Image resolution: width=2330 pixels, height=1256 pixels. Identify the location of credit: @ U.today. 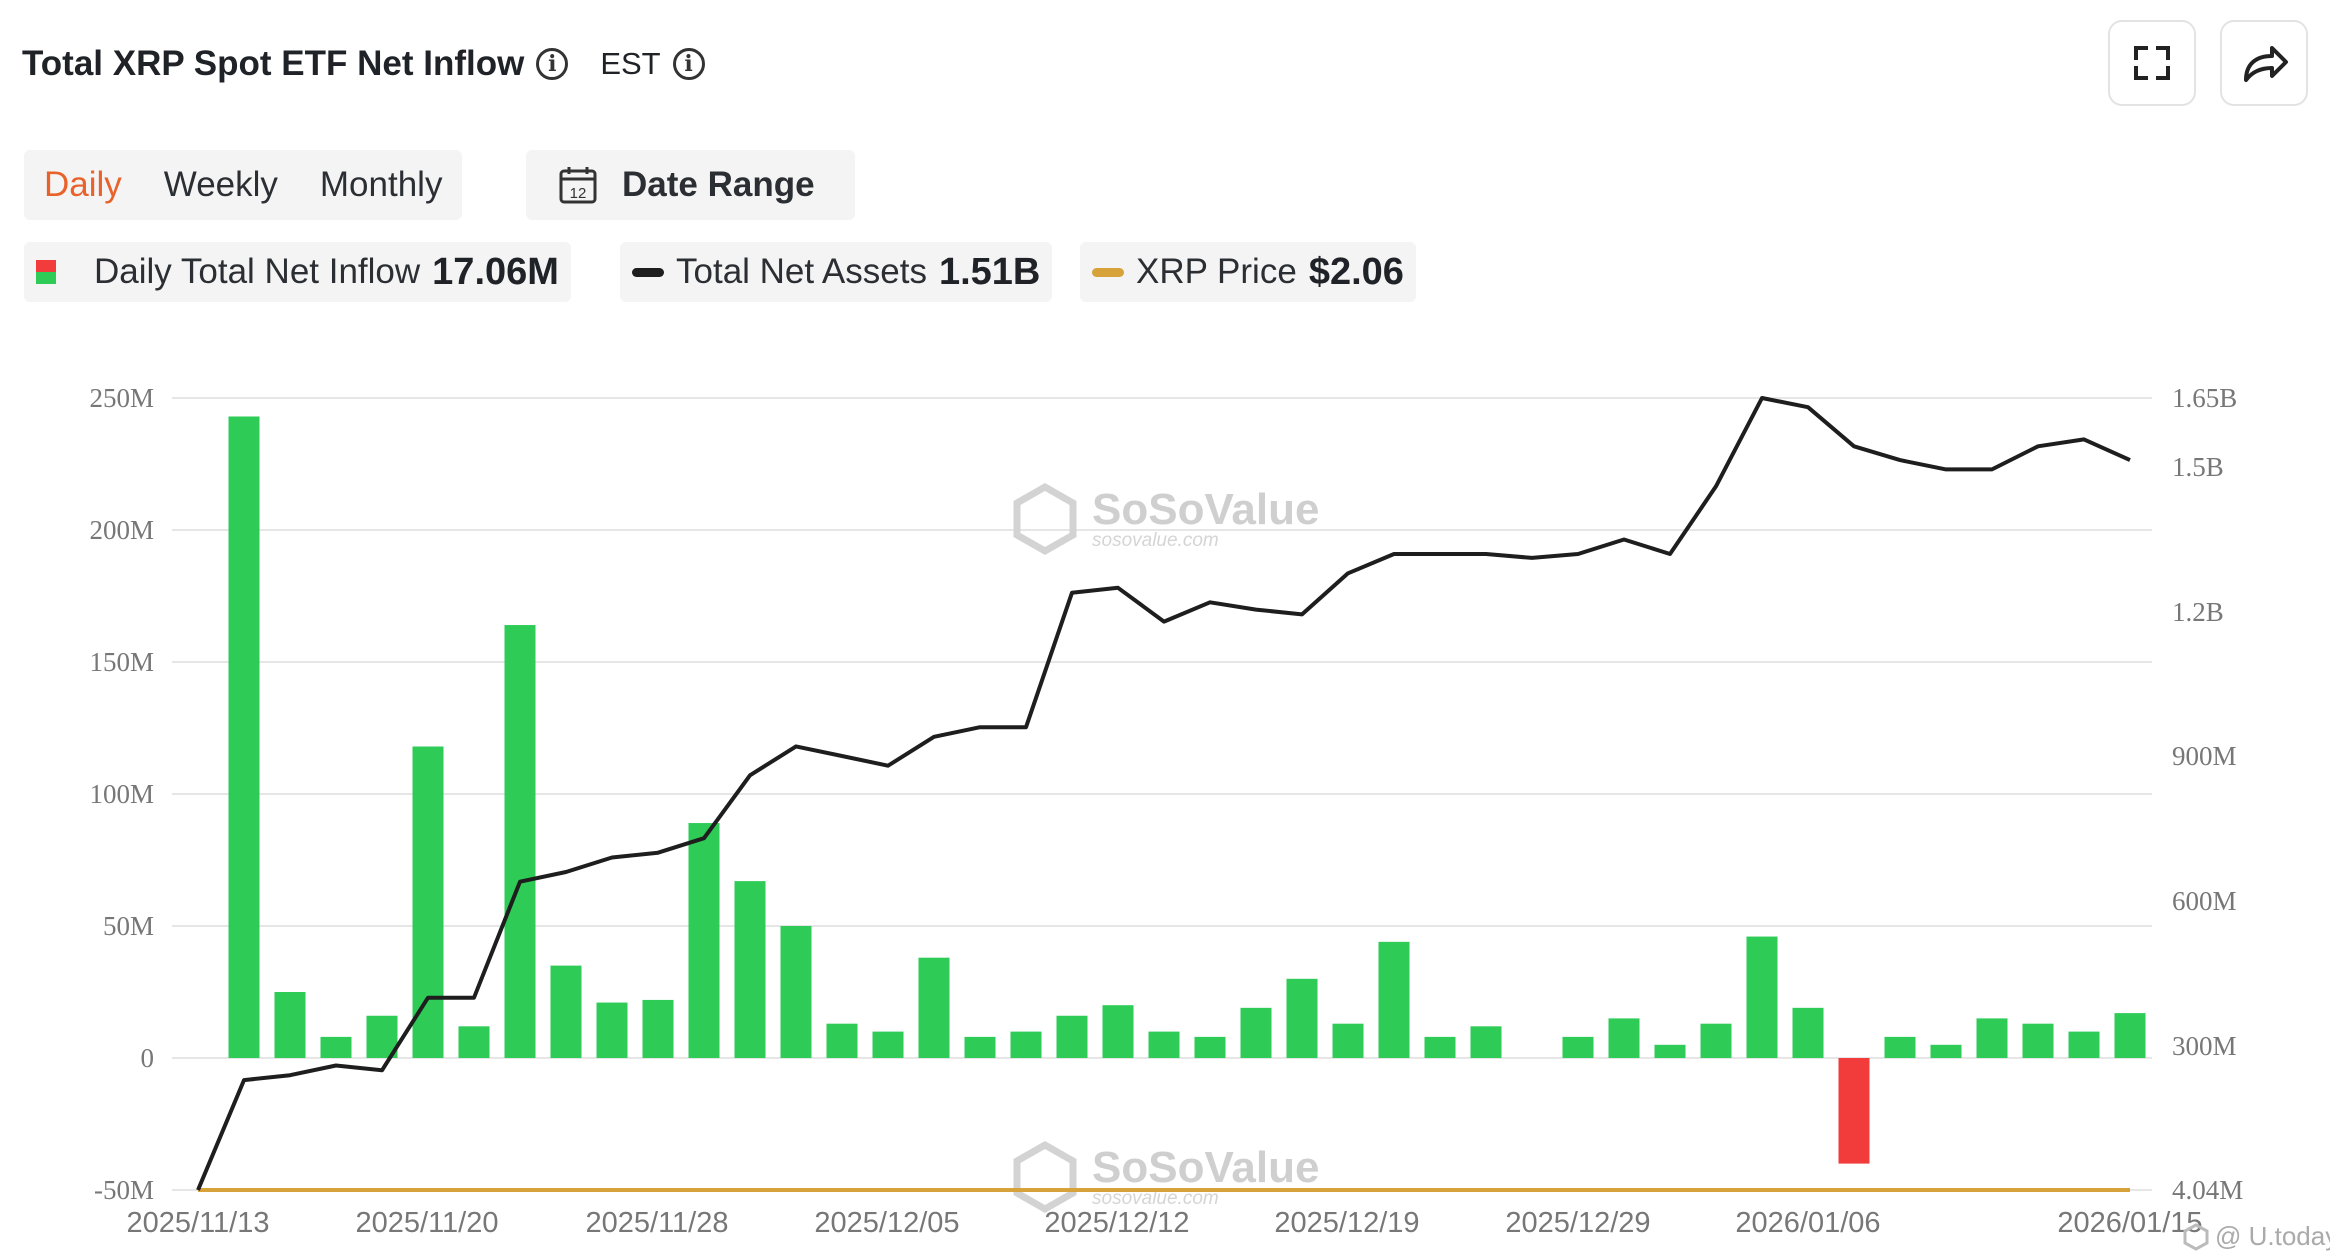
(2256, 1236).